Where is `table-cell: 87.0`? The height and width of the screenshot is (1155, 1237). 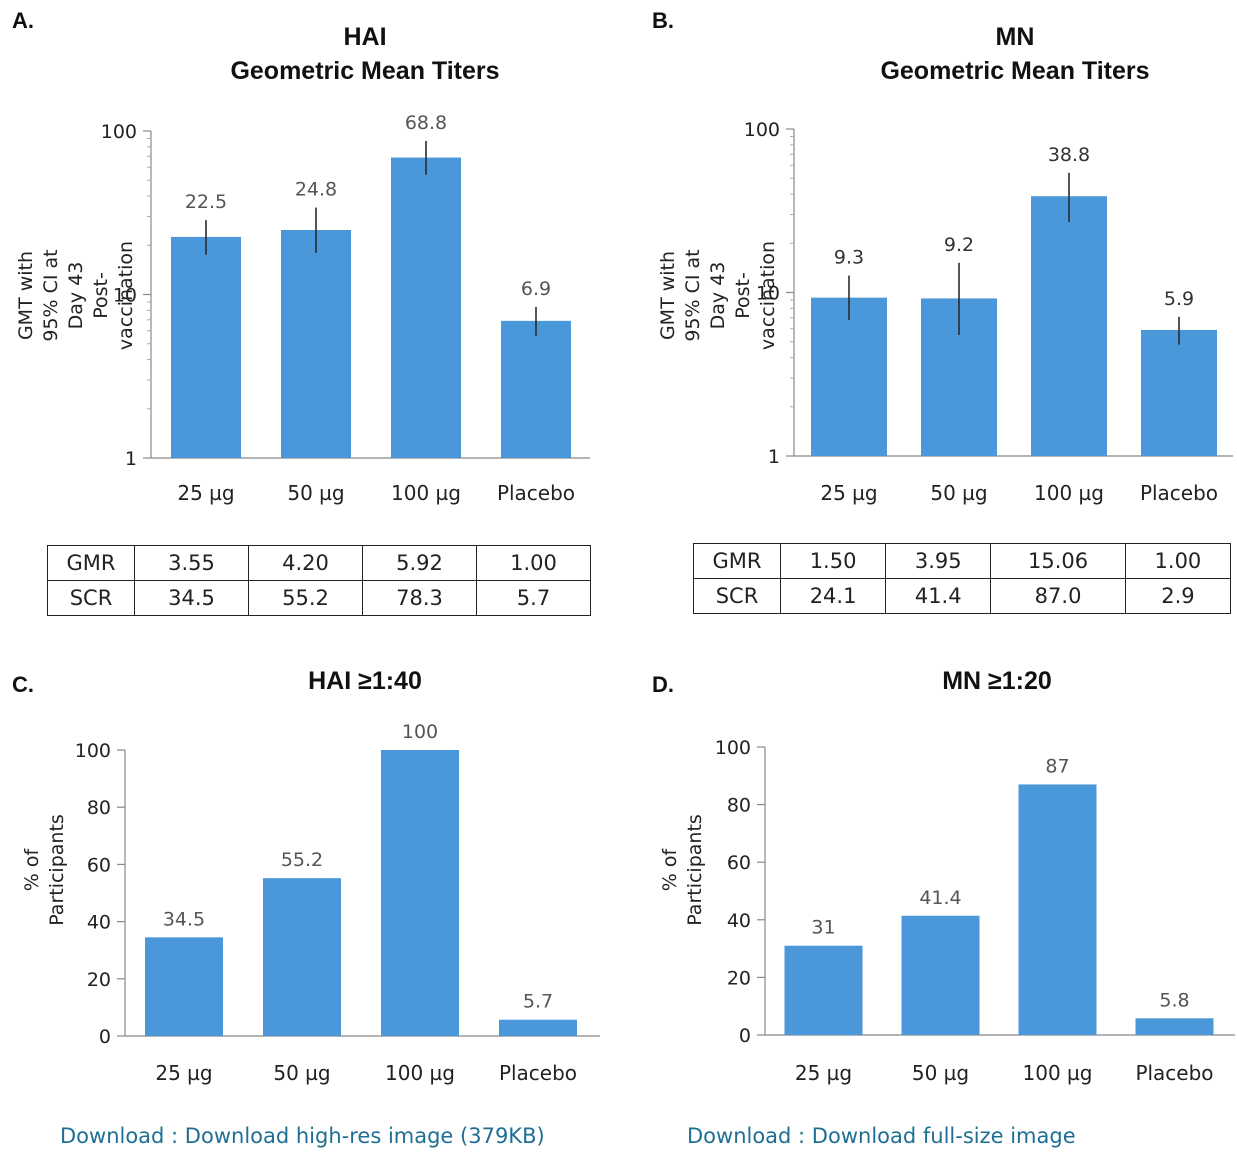 table-cell: 87.0 is located at coordinates (1058, 596).